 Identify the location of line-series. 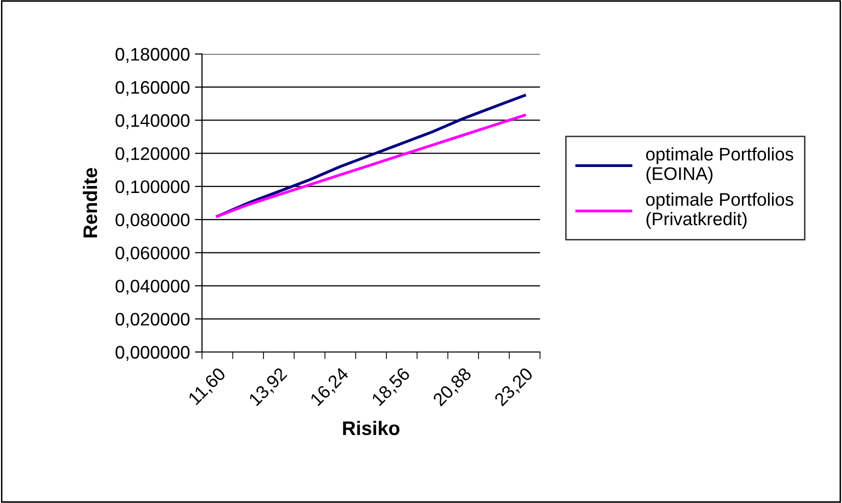
(371, 166).